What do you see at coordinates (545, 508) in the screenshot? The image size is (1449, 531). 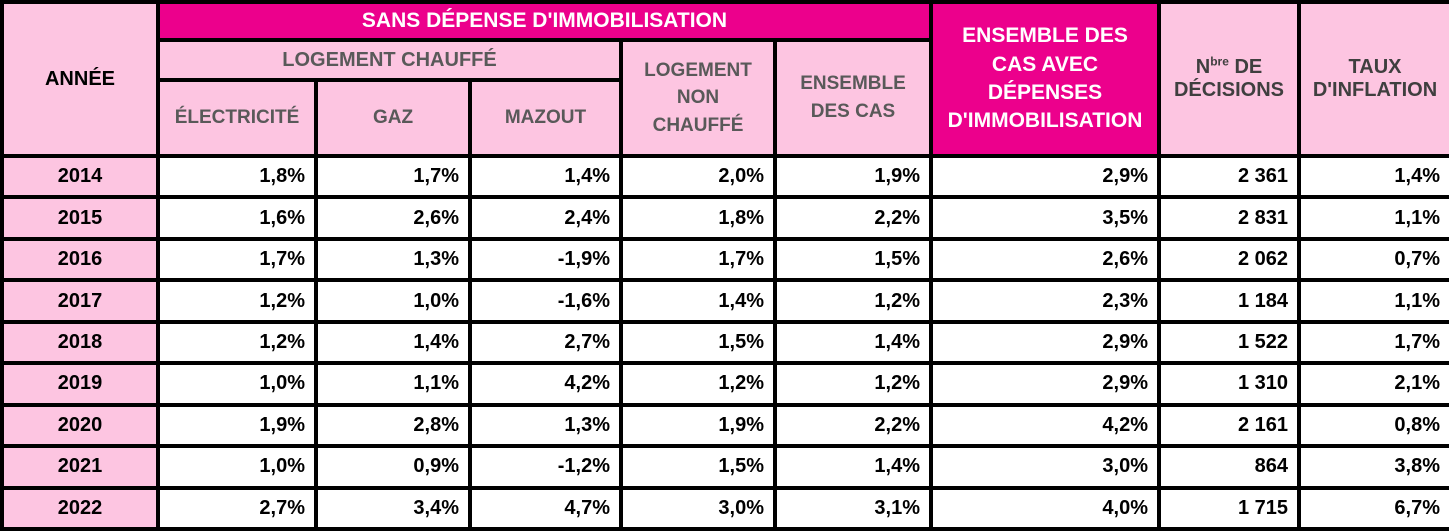 I see `value-cell: 4,7%` at bounding box center [545, 508].